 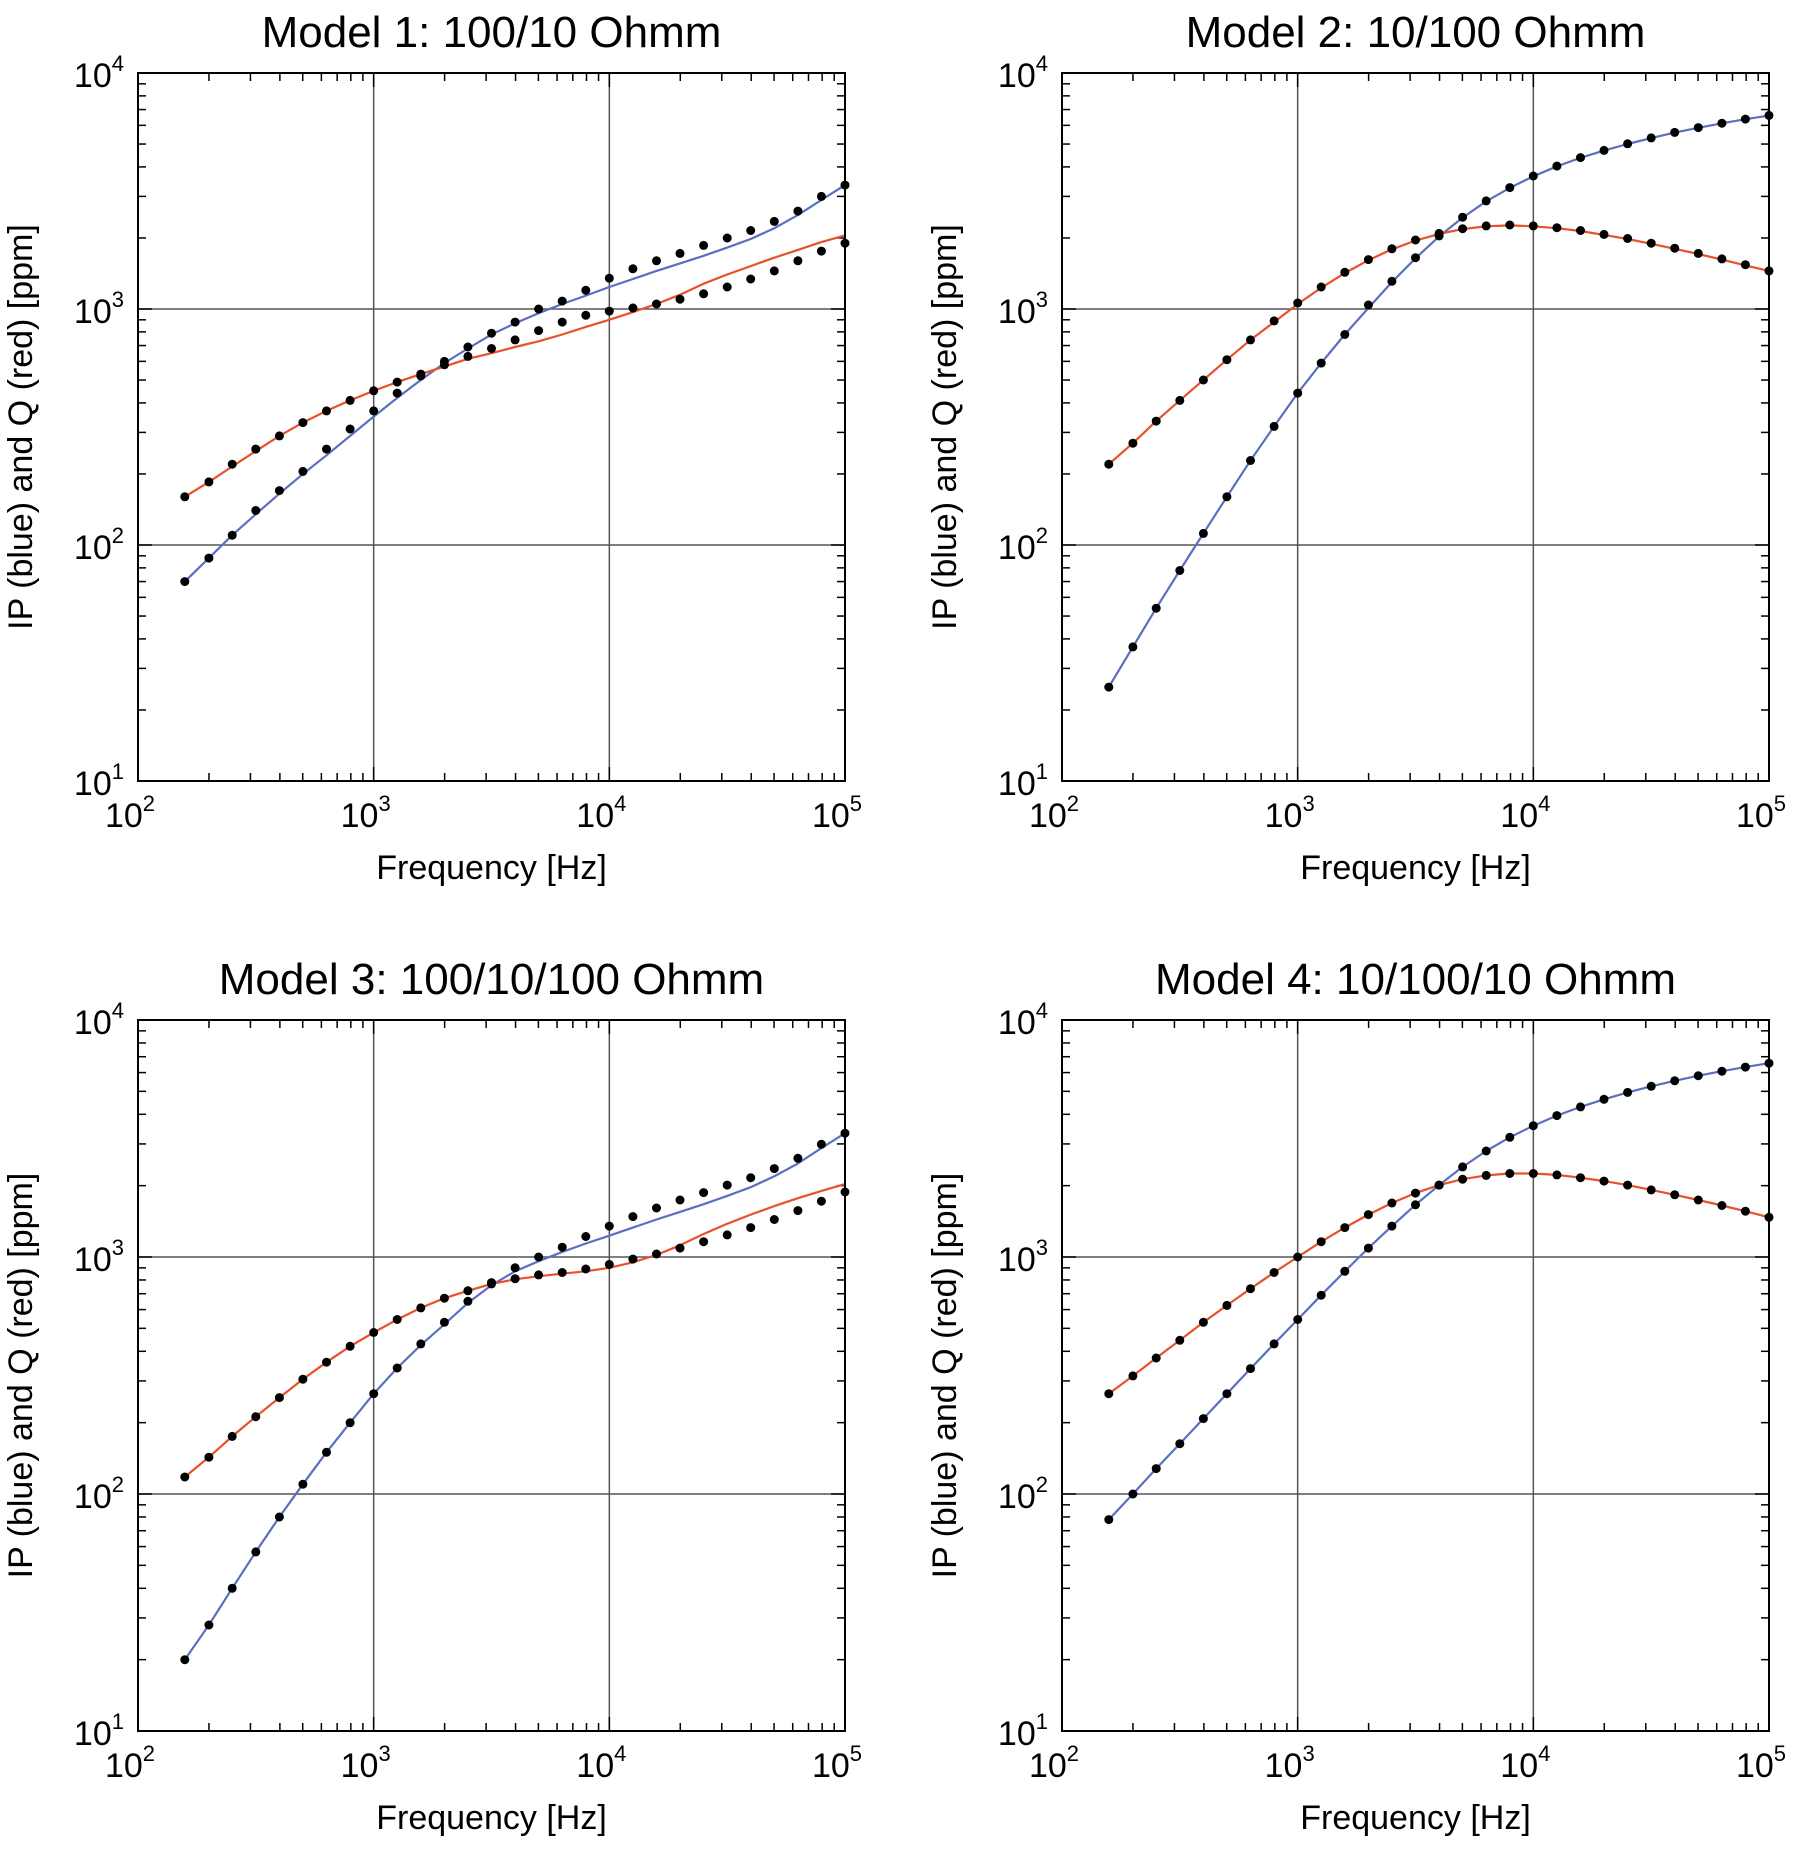 What do you see at coordinates (1415, 979) in the screenshot?
I see `chart-title: Model 4: 10/100/10 Ohmm` at bounding box center [1415, 979].